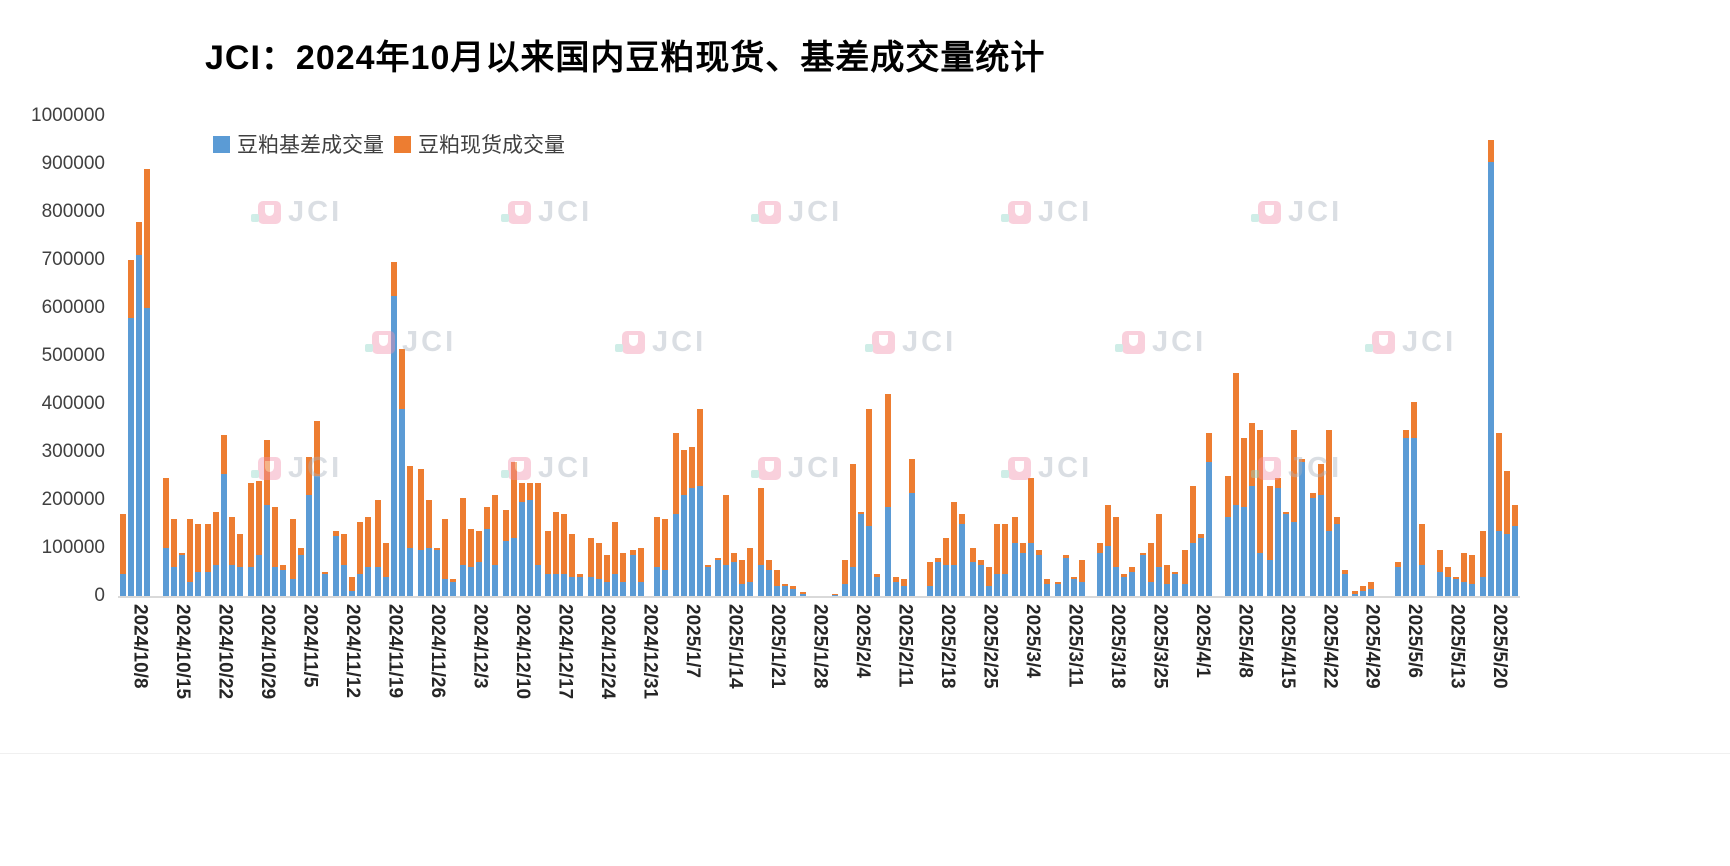  Describe the element at coordinates (1457, 646) in the screenshot. I see `x-tick-label: 2025/5/13` at that location.